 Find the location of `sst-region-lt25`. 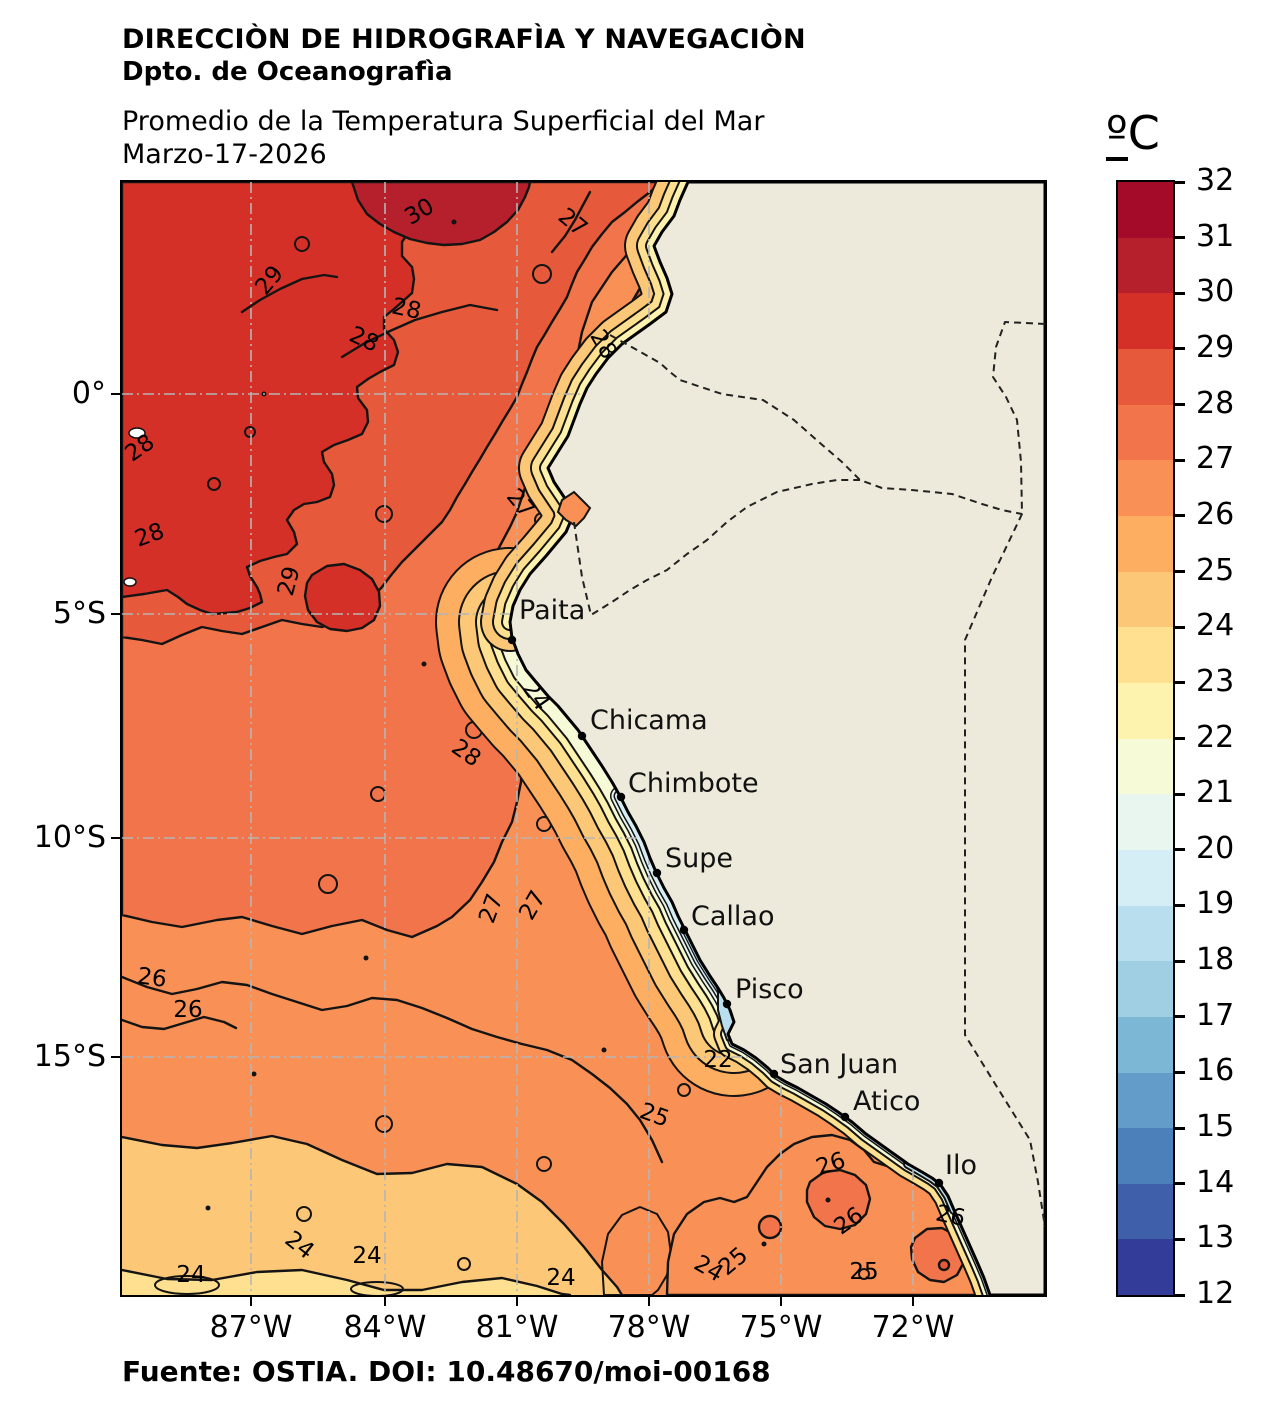

sst-region-lt25 is located at coordinates (372, 1215).